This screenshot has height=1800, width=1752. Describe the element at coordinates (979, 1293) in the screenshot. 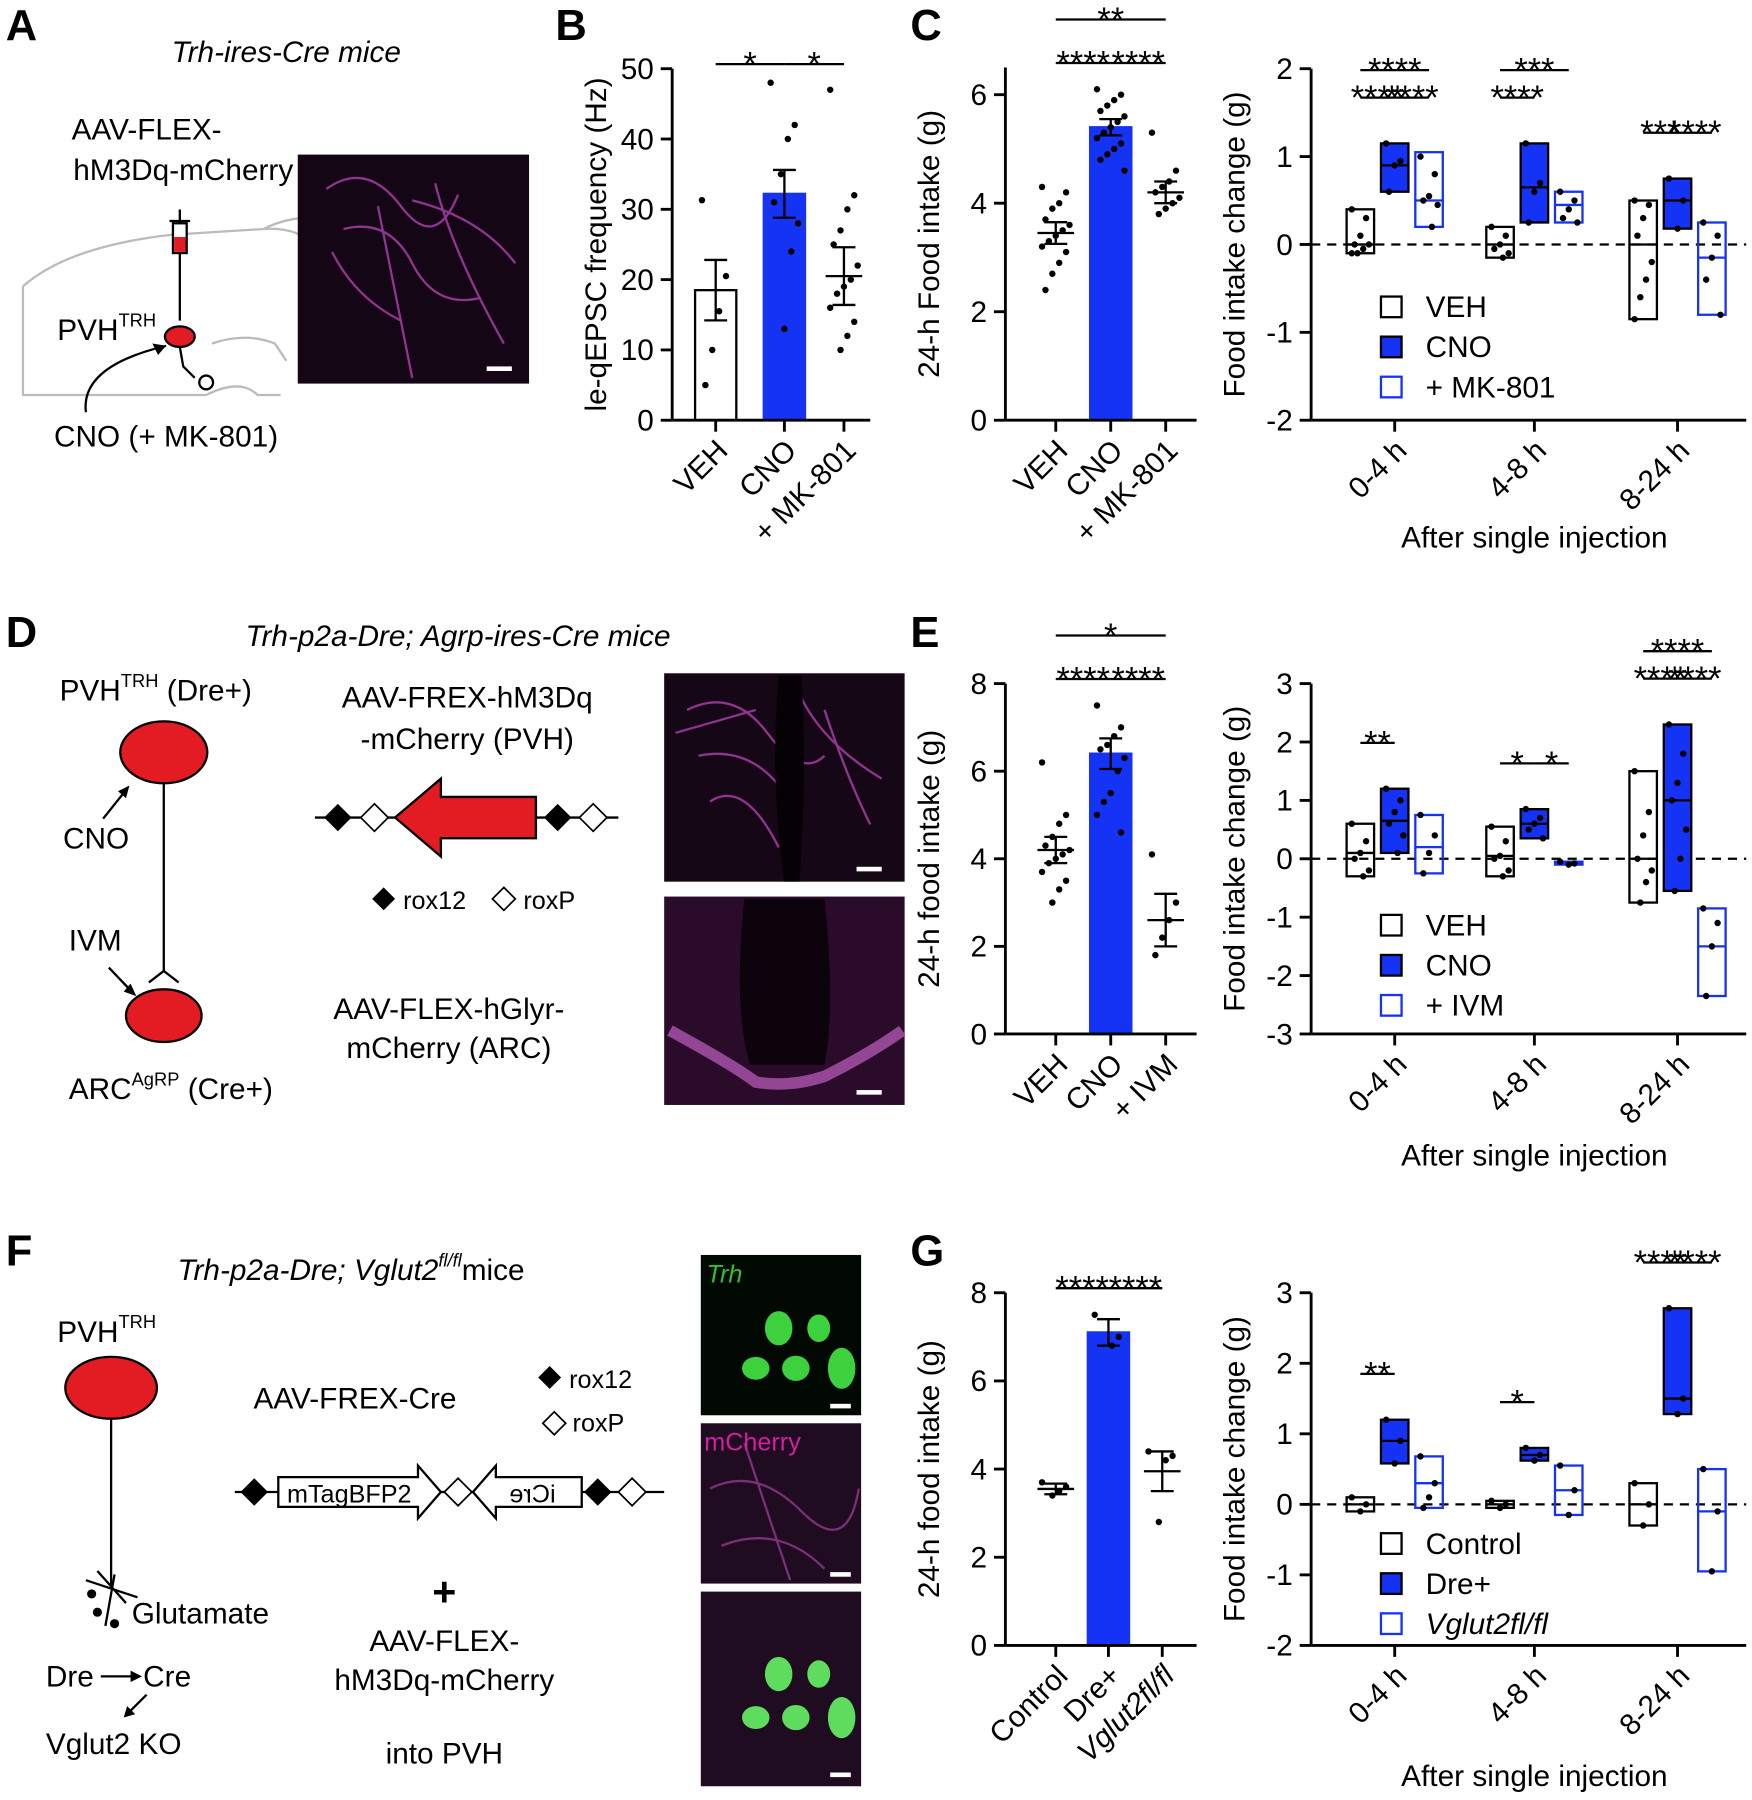

I see `y-tick-label: 8` at that location.